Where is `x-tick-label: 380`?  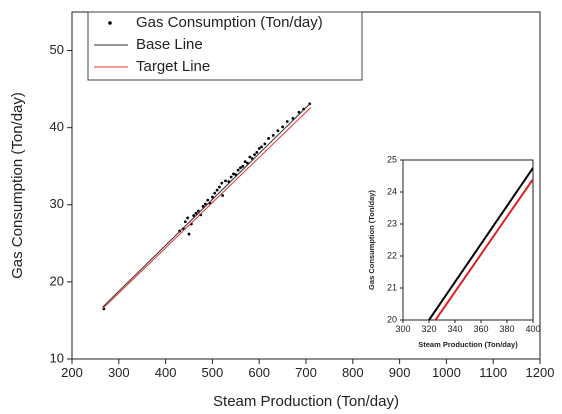 x-tick-label: 380 is located at coordinates (506, 329).